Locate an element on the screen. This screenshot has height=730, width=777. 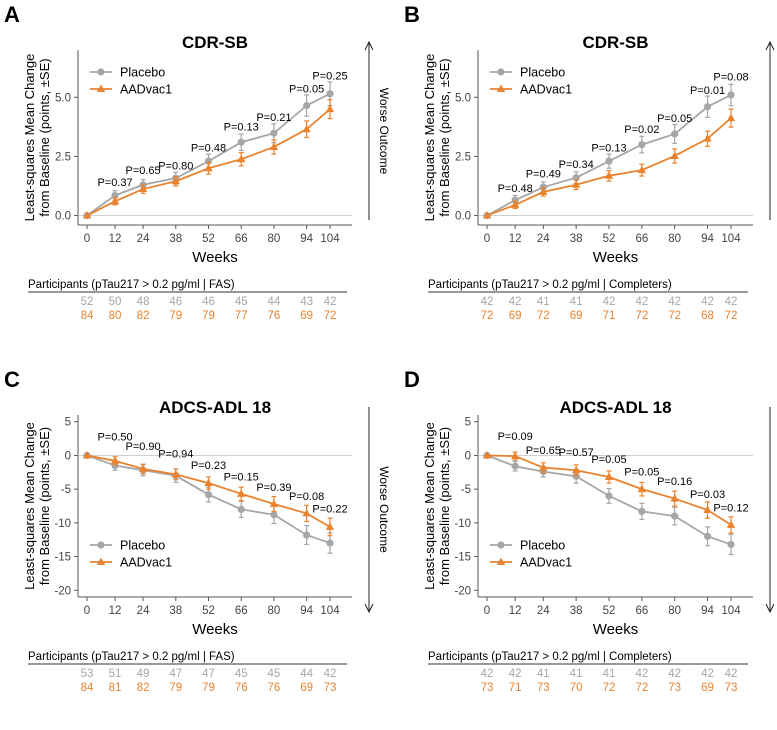
panel-letter: C is located at coordinates (12, 379).